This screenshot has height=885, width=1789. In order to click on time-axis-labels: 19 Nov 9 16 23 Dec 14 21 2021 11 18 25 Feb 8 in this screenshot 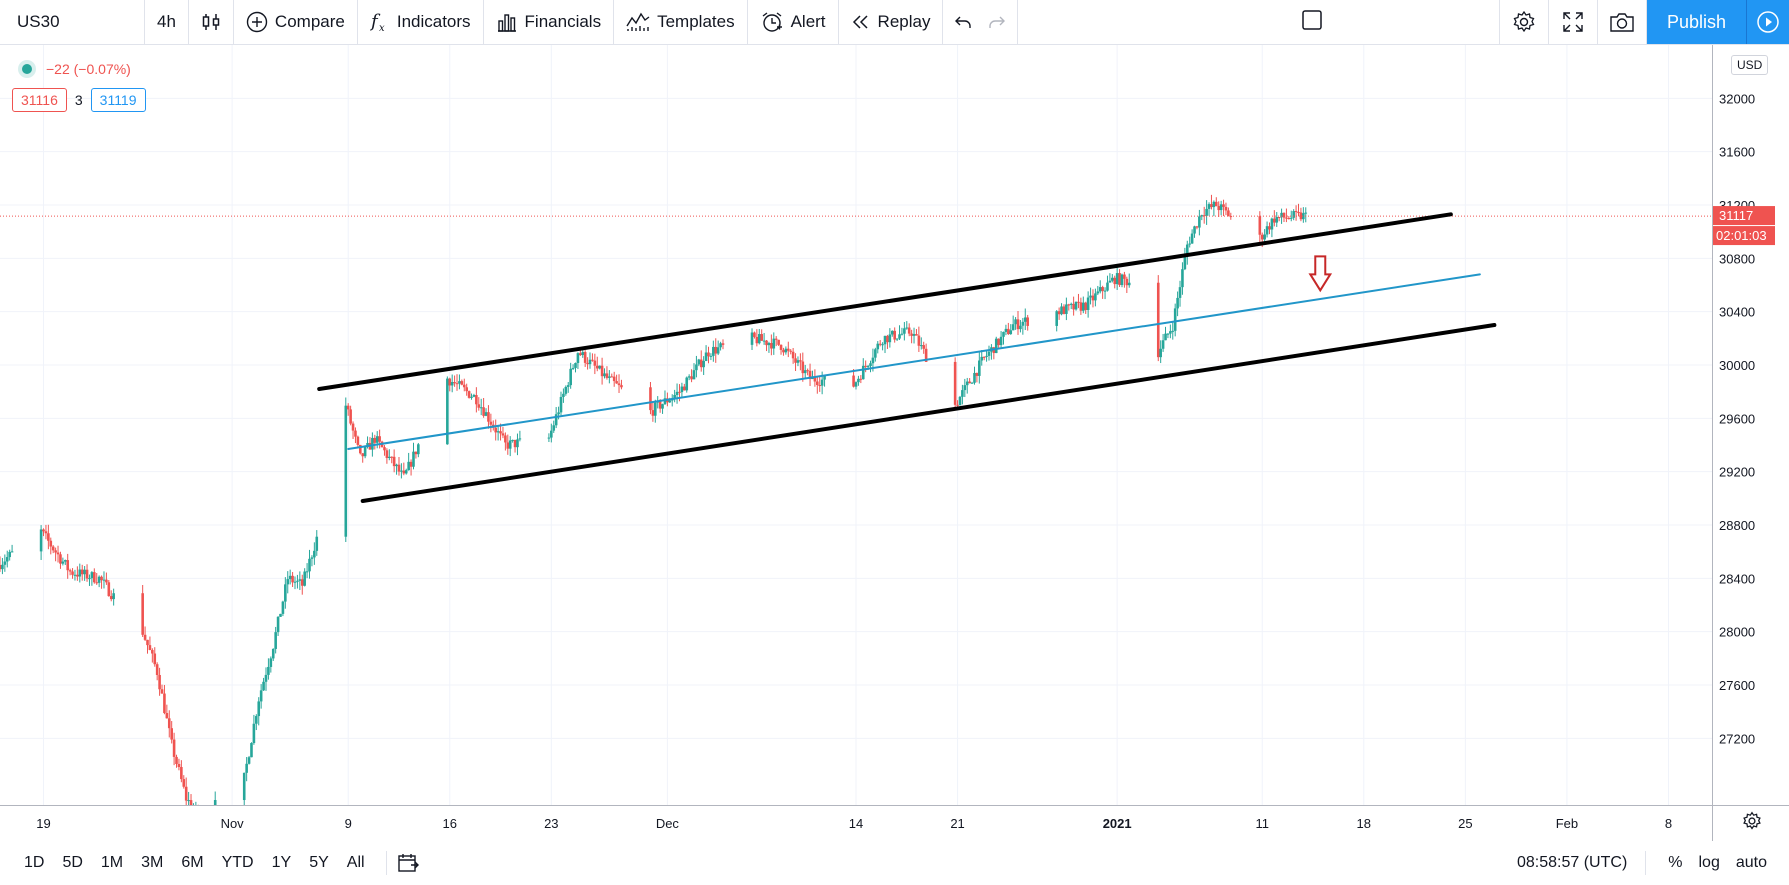, I will do `click(854, 823)`.